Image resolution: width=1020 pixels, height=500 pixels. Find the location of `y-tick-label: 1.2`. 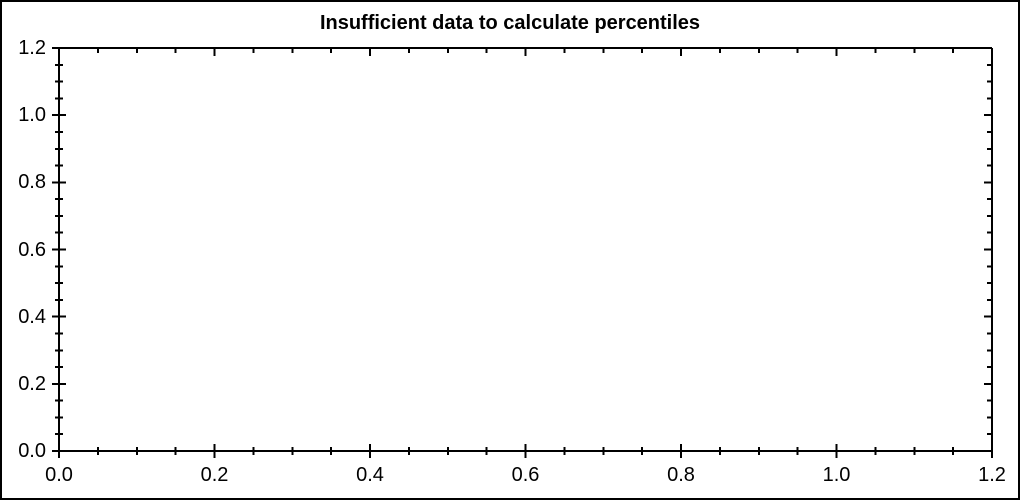

y-tick-label: 1.2 is located at coordinates (32, 48).